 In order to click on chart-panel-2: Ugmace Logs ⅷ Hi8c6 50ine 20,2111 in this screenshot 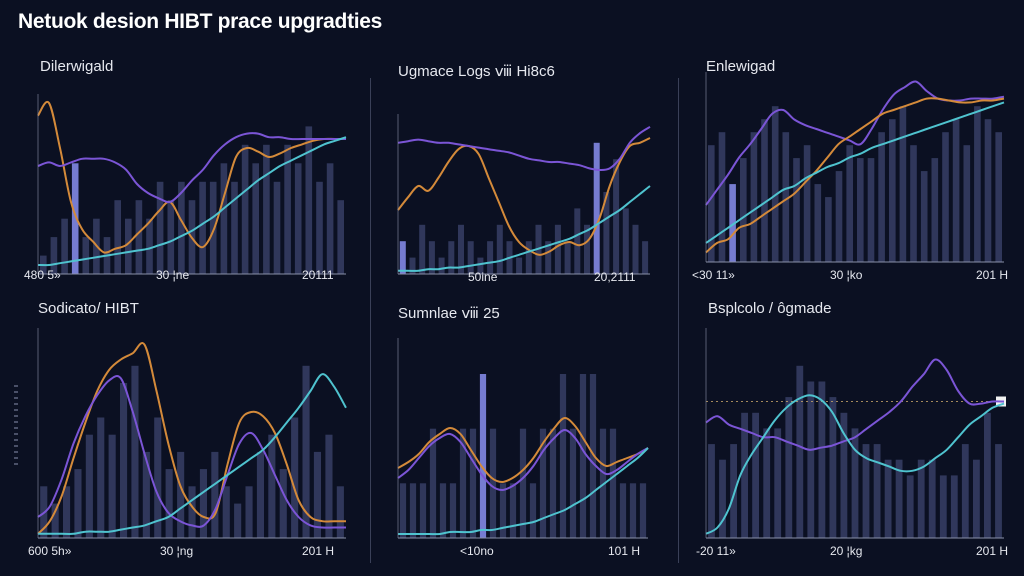, I will do `click(524, 173)`.